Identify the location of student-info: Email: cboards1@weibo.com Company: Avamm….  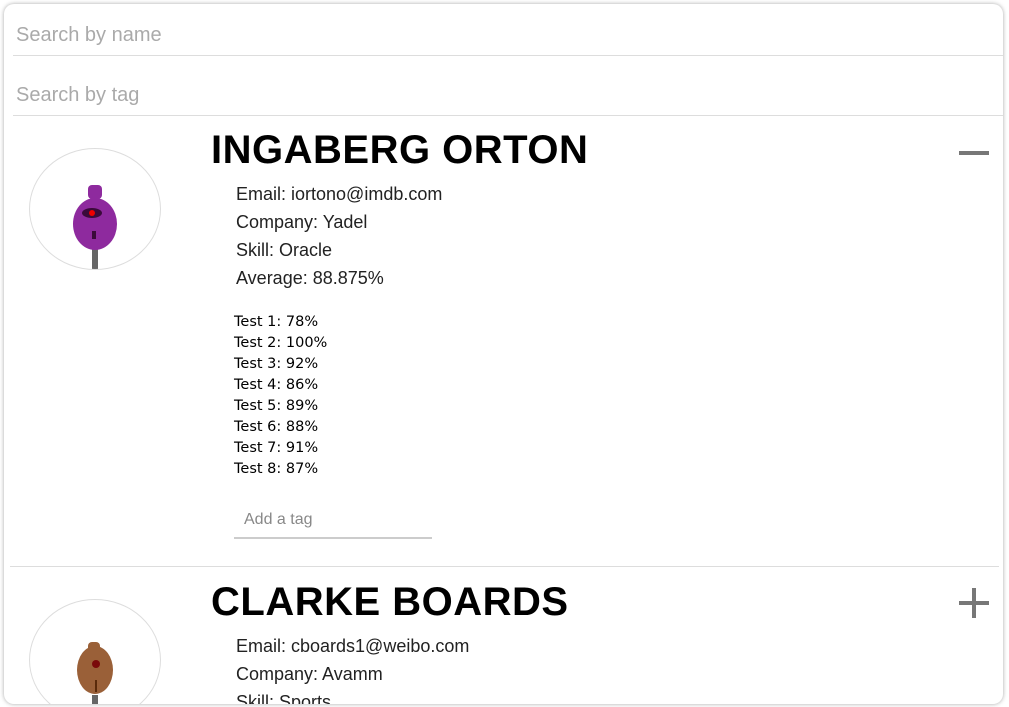
(352, 668).